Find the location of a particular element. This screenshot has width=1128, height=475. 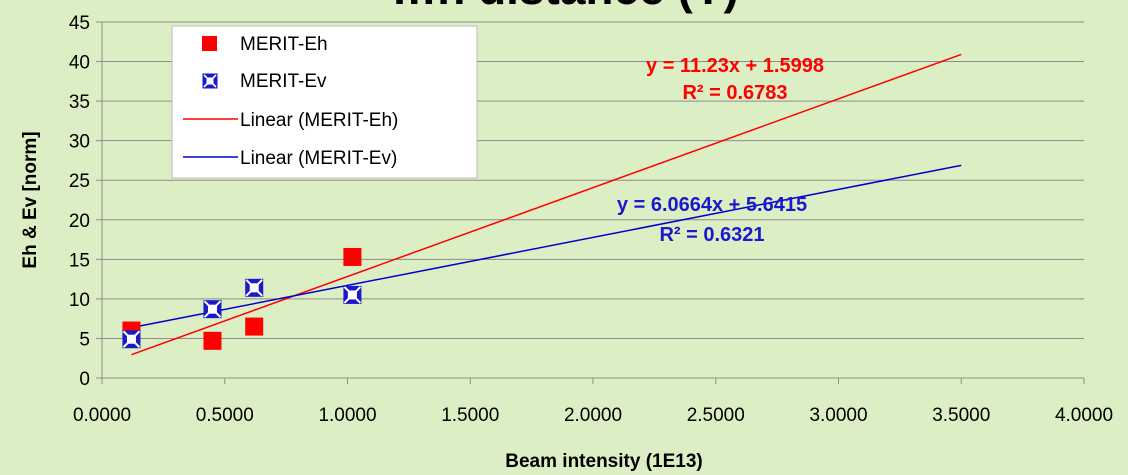

y-tick-label: 40 is located at coordinates (79, 63).